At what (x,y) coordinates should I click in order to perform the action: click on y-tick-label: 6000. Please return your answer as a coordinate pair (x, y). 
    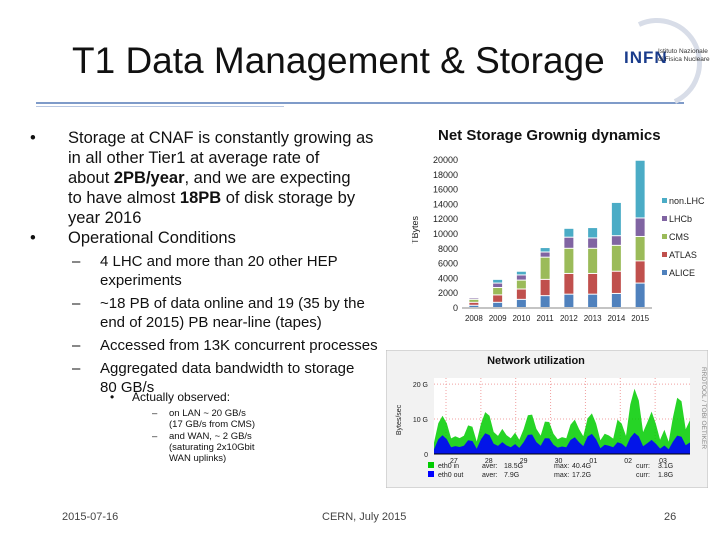
    Looking at the image, I should click on (448, 264).